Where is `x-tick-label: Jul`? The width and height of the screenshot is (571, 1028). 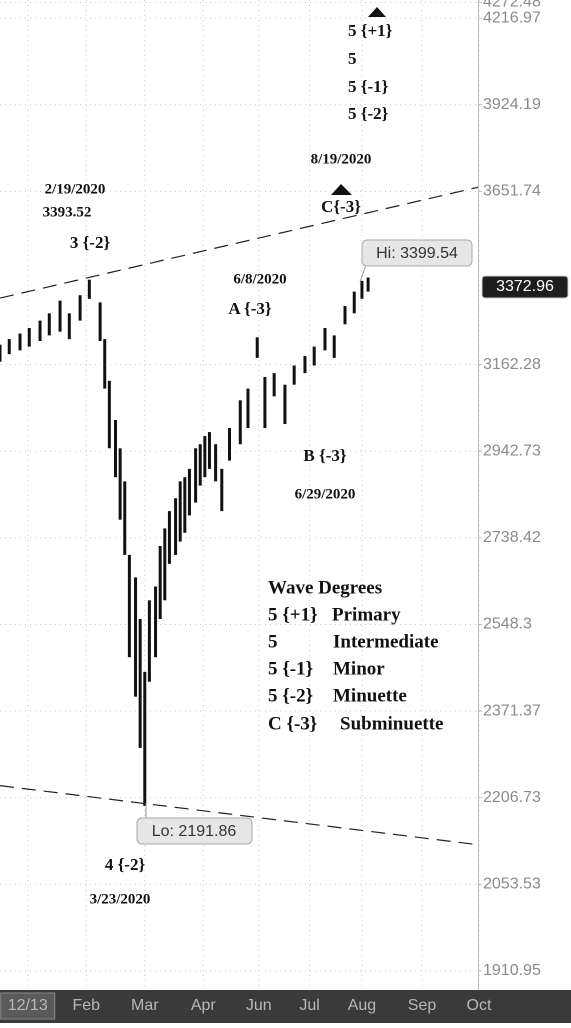 x-tick-label: Jul is located at coordinates (309, 1005).